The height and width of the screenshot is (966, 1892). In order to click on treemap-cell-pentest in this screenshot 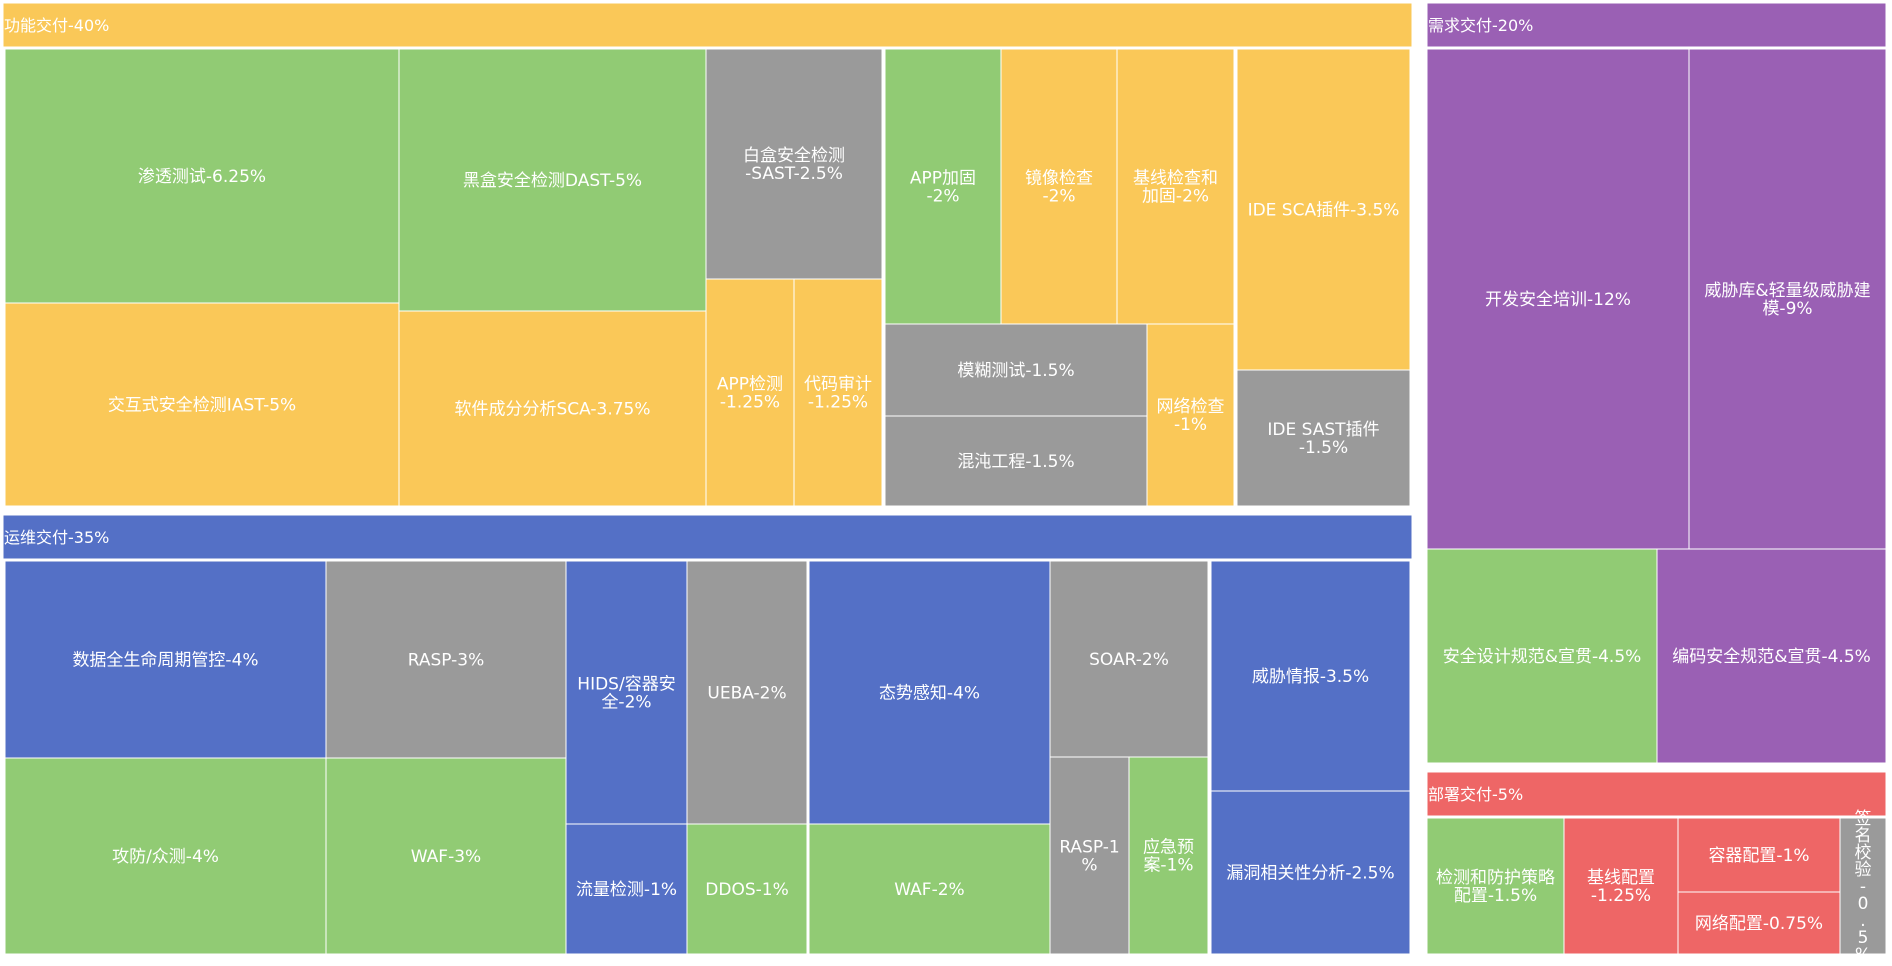, I will do `click(202, 176)`.